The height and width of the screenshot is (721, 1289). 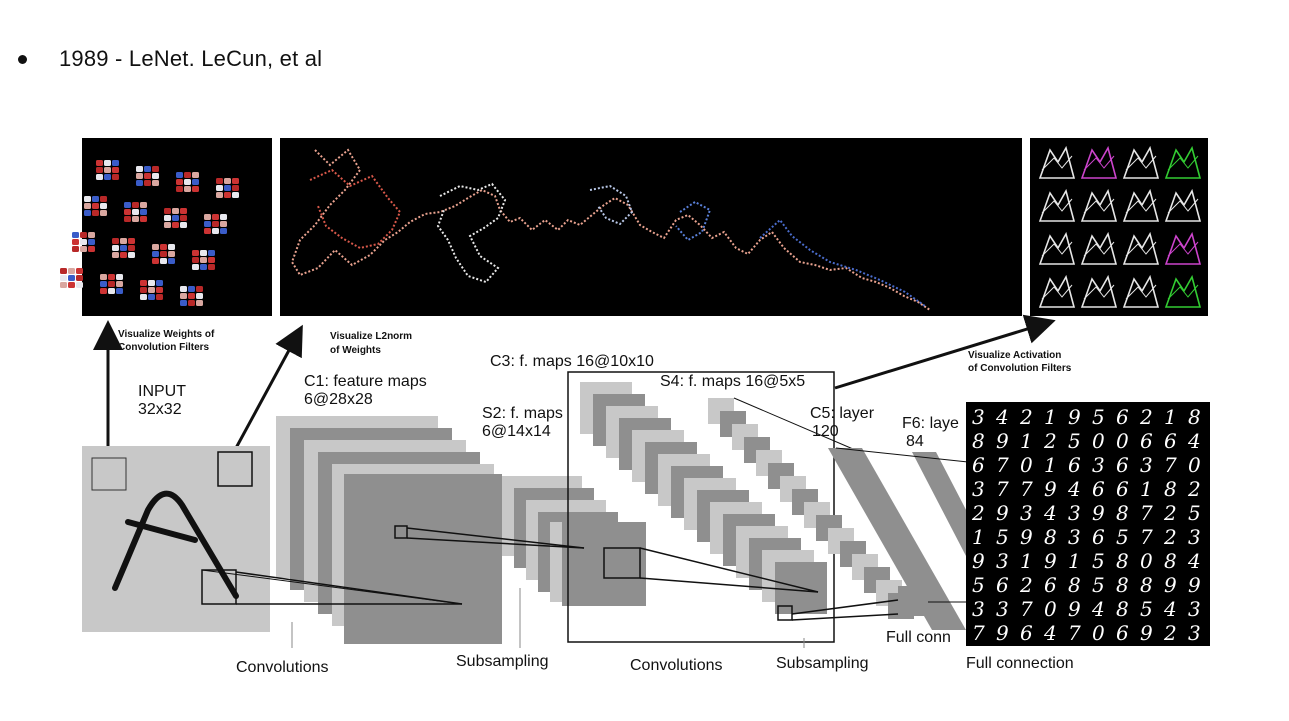 I want to click on weight-cubes-image, so click(x=149, y=233).